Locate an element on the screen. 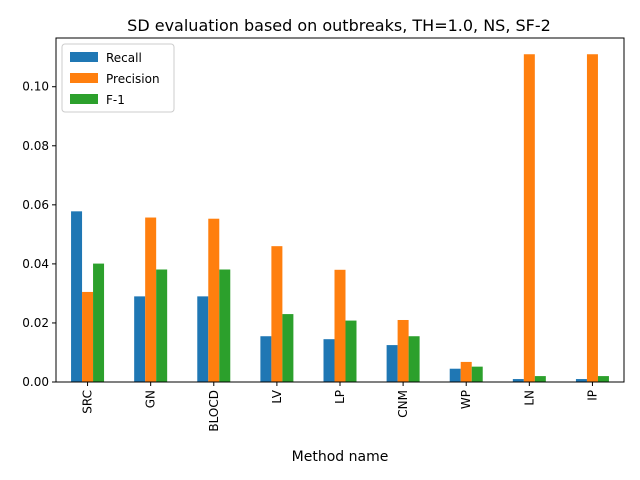 Image resolution: width=640 pixels, height=480 pixels. y-tick-label: 0.06 is located at coordinates (35, 205).